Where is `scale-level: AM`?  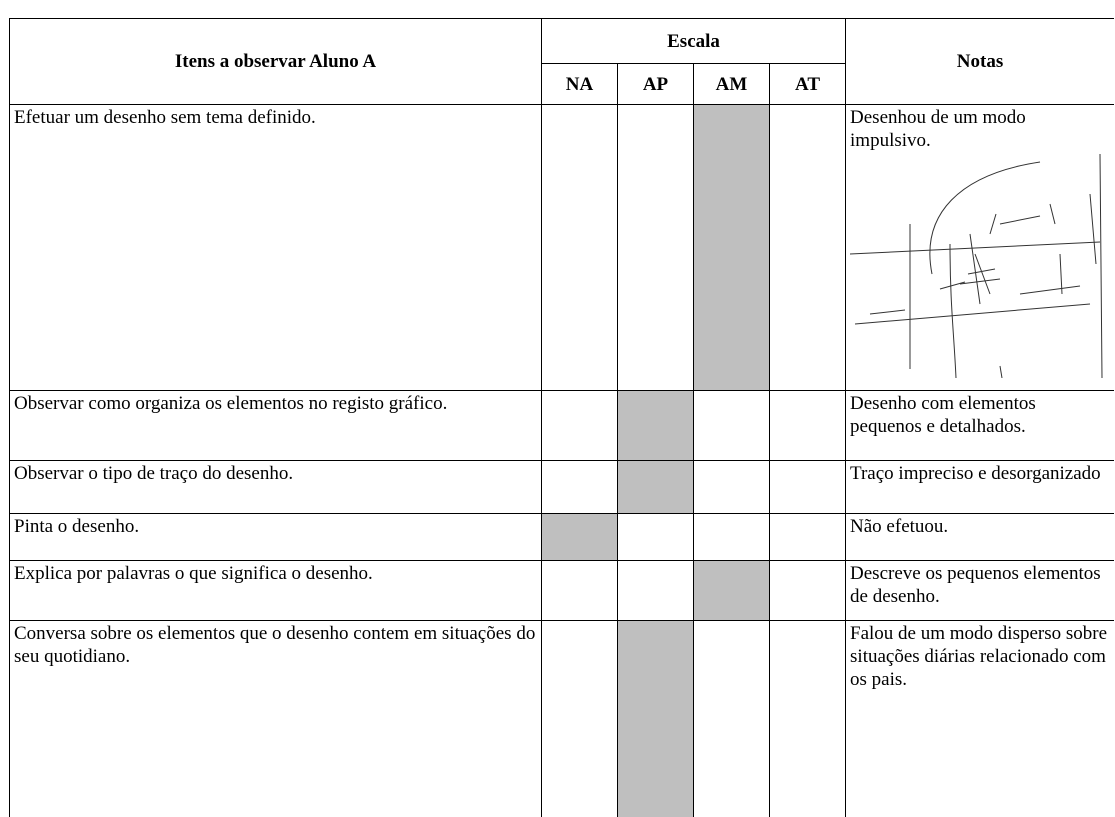
scale-level: AM is located at coordinates (731, 84).